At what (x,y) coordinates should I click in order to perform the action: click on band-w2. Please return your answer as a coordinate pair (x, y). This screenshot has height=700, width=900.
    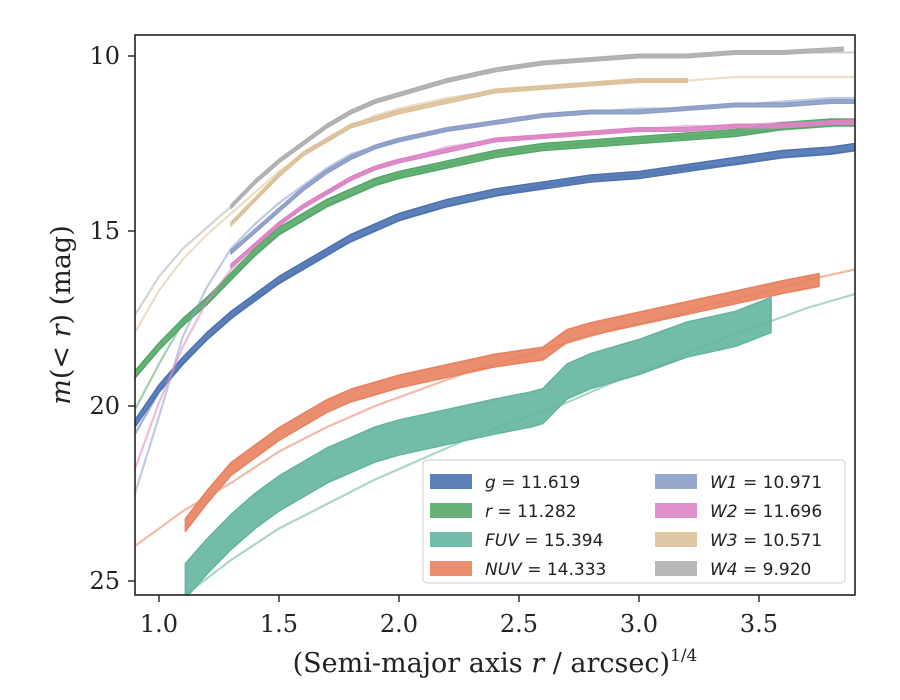
    Looking at the image, I should click on (542, 194).